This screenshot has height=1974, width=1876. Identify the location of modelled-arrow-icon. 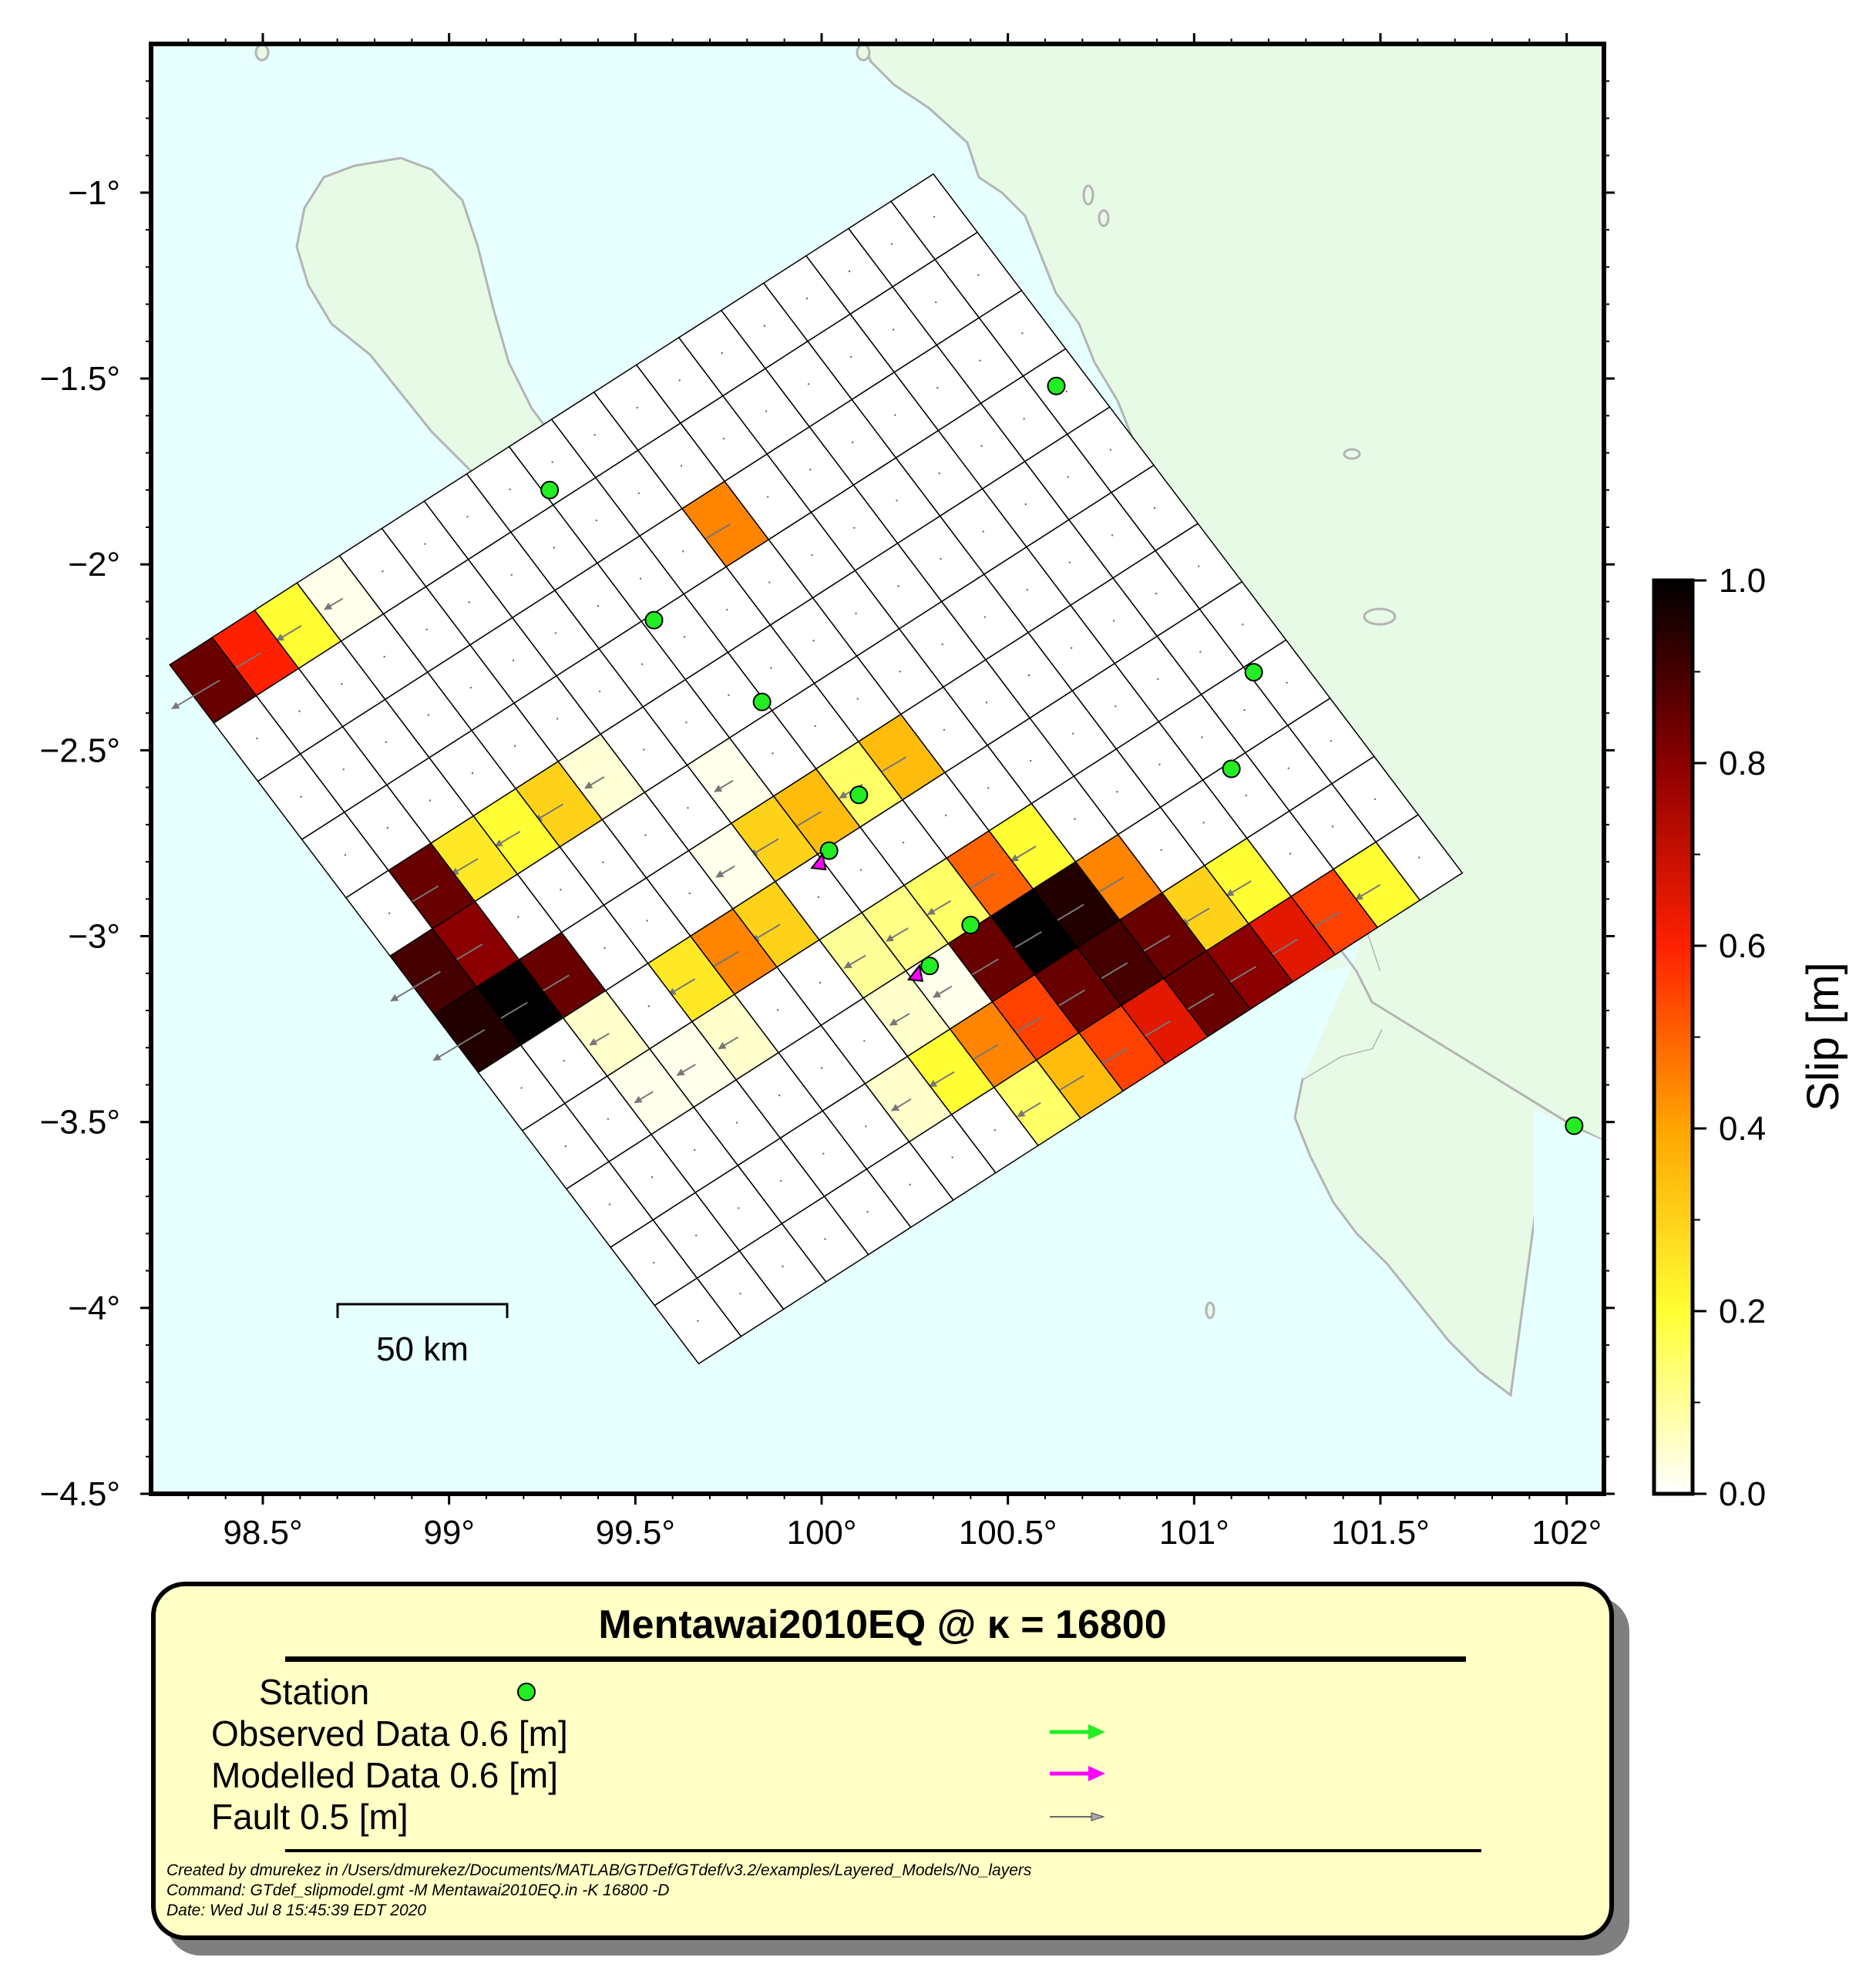
(1077, 1773).